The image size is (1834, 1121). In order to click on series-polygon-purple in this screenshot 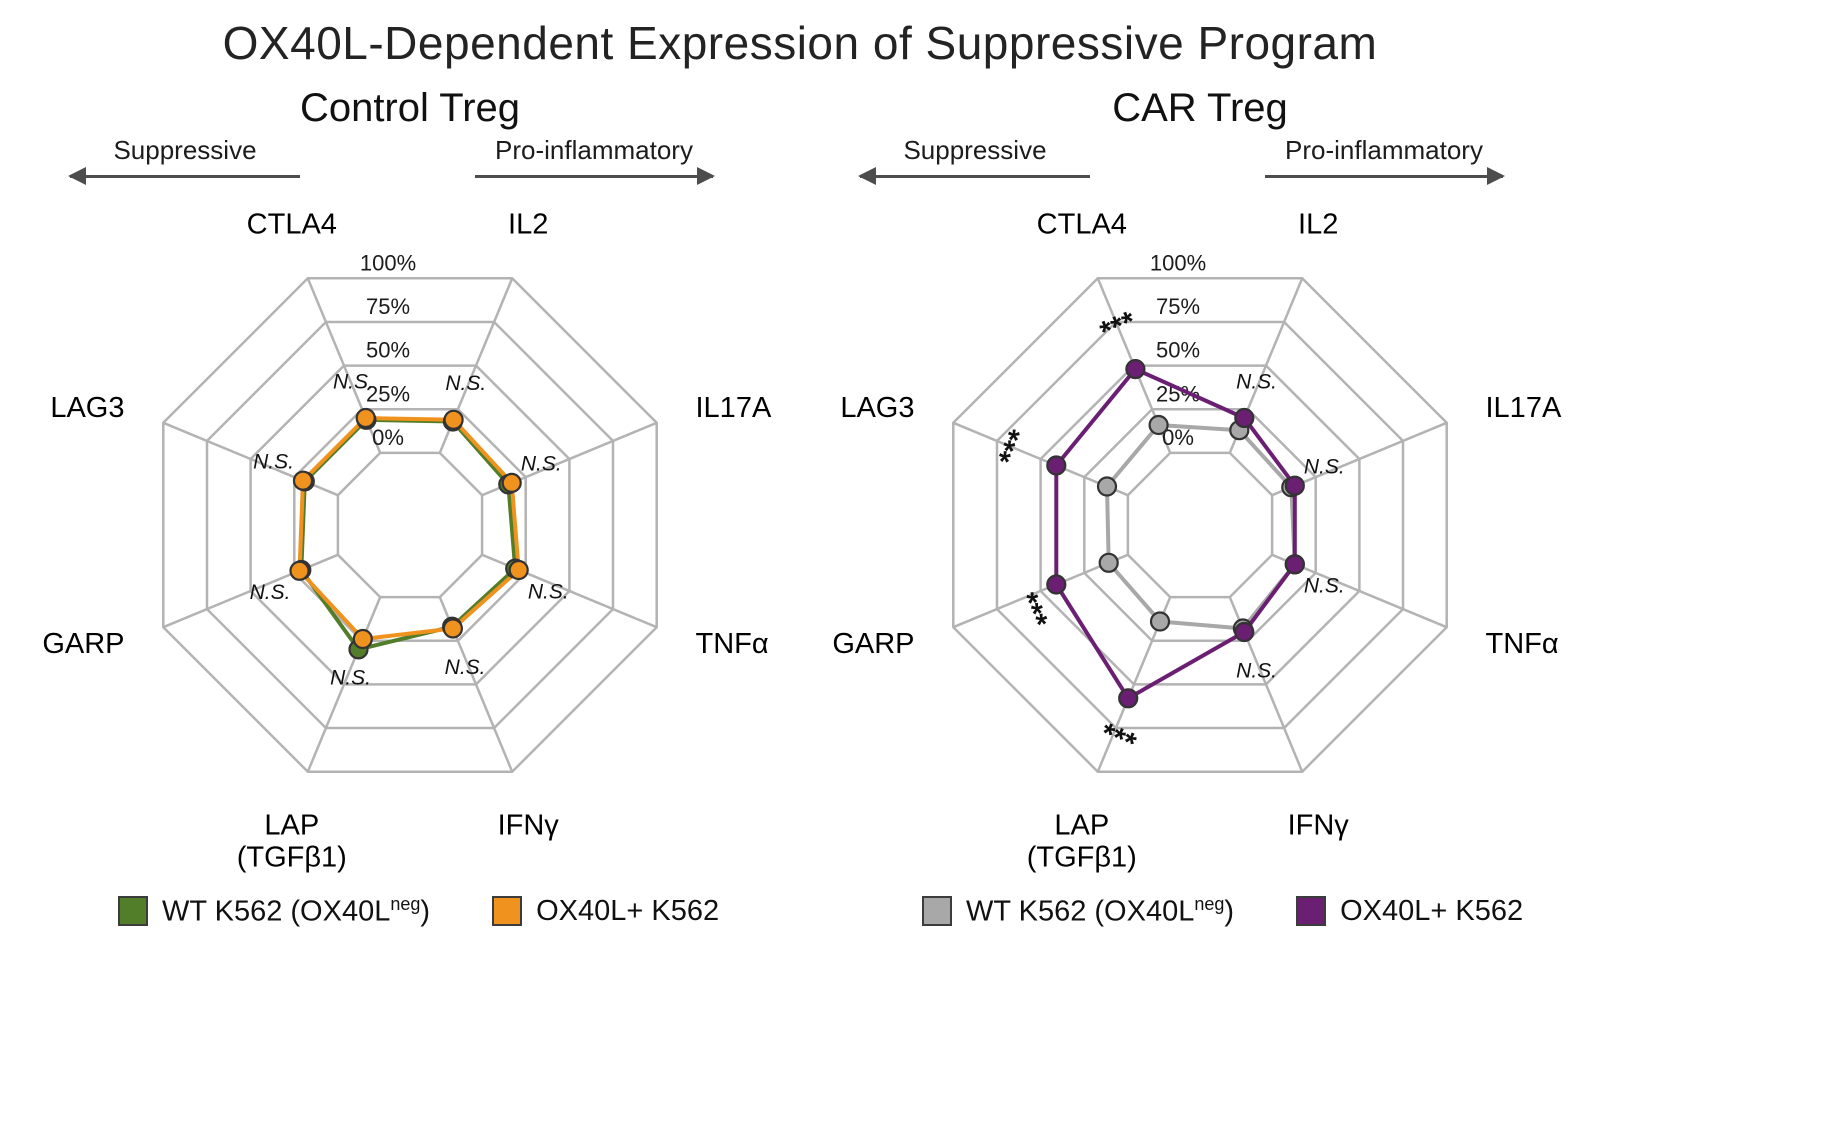, I will do `click(1175, 534)`.